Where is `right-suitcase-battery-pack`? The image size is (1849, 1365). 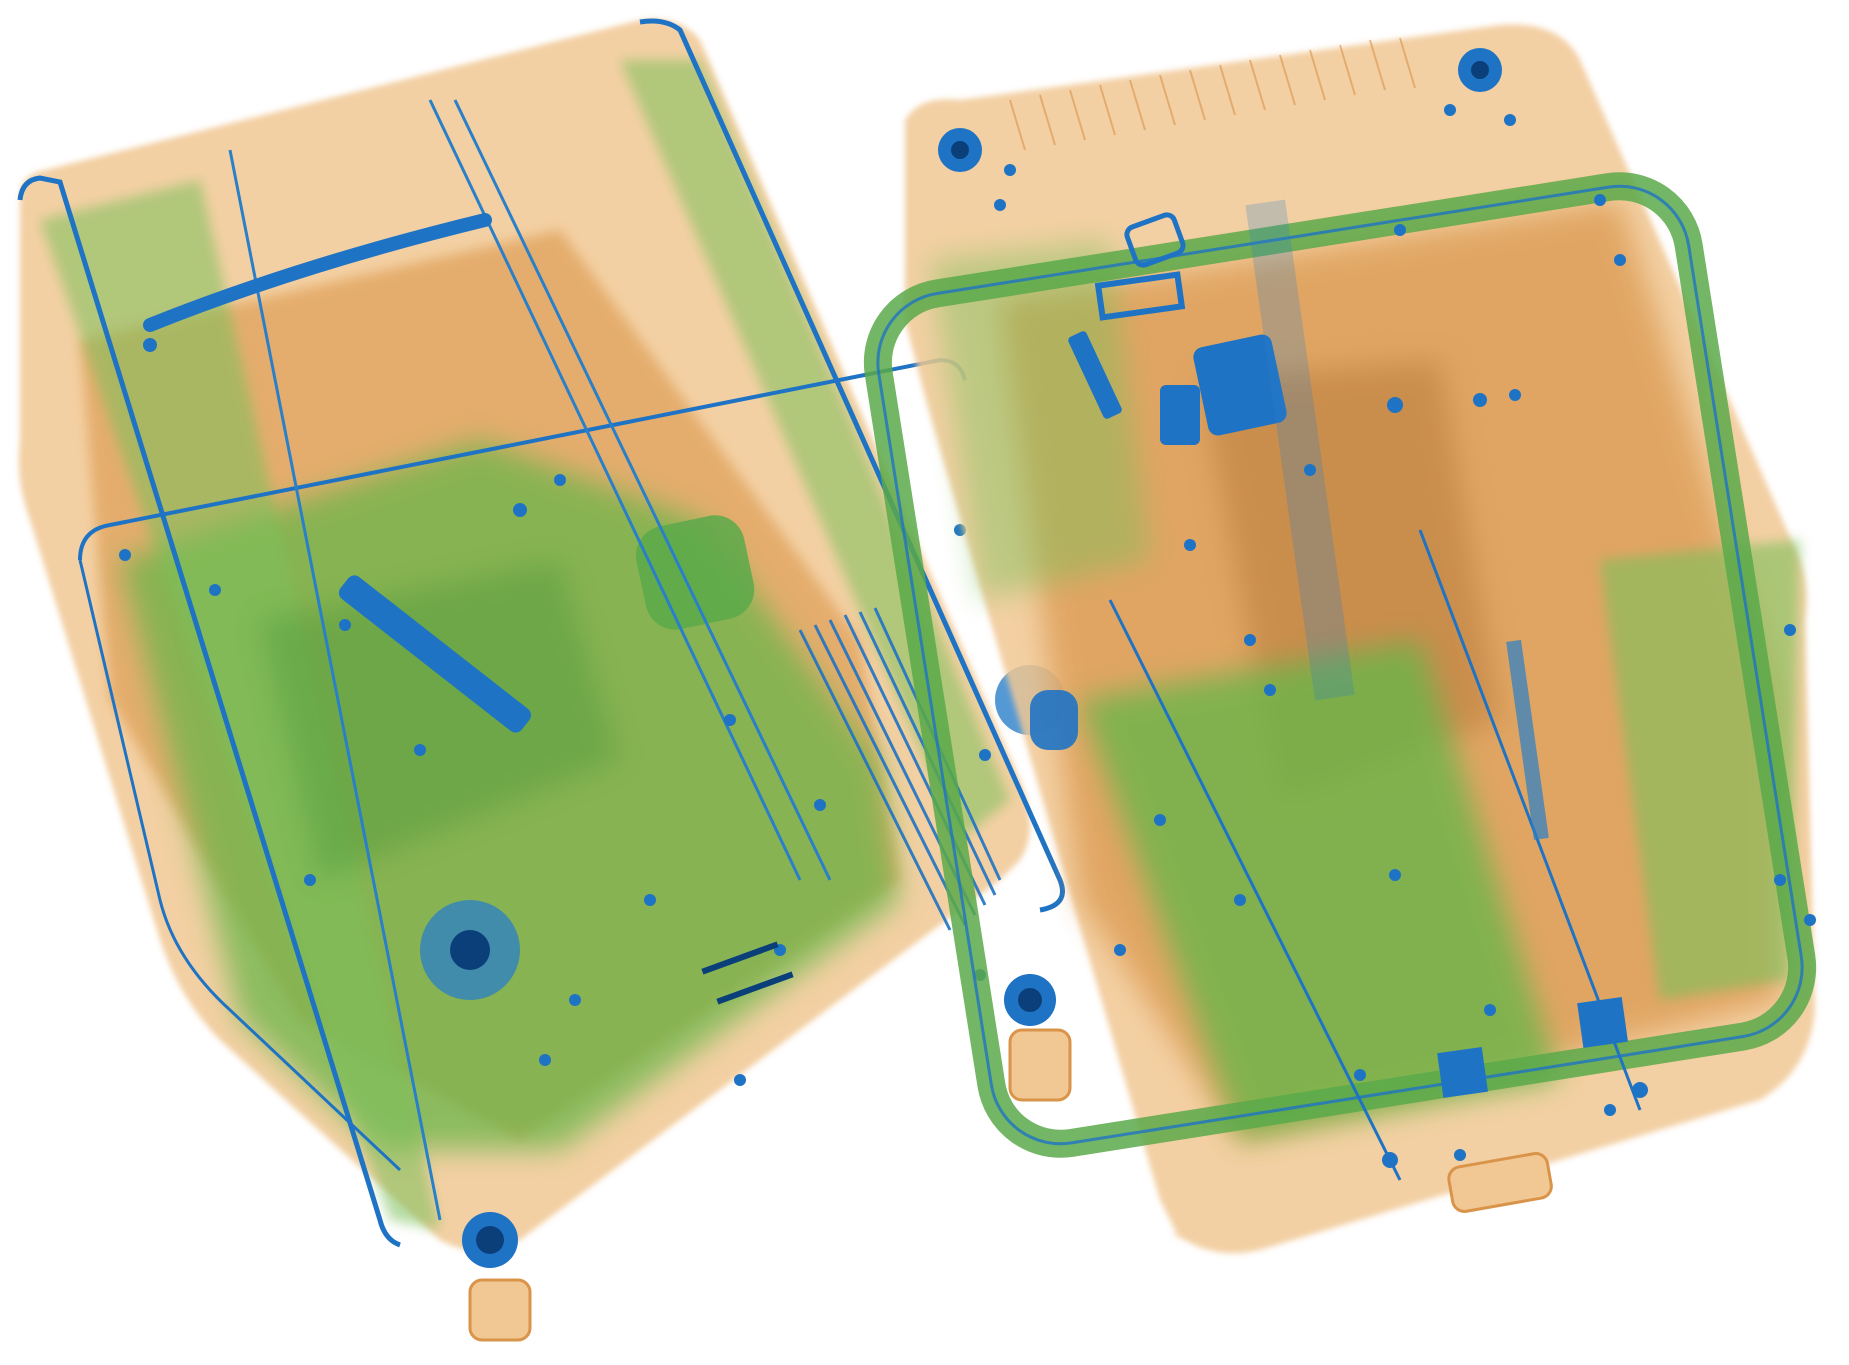 right-suitcase-battery-pack is located at coordinates (1240, 385).